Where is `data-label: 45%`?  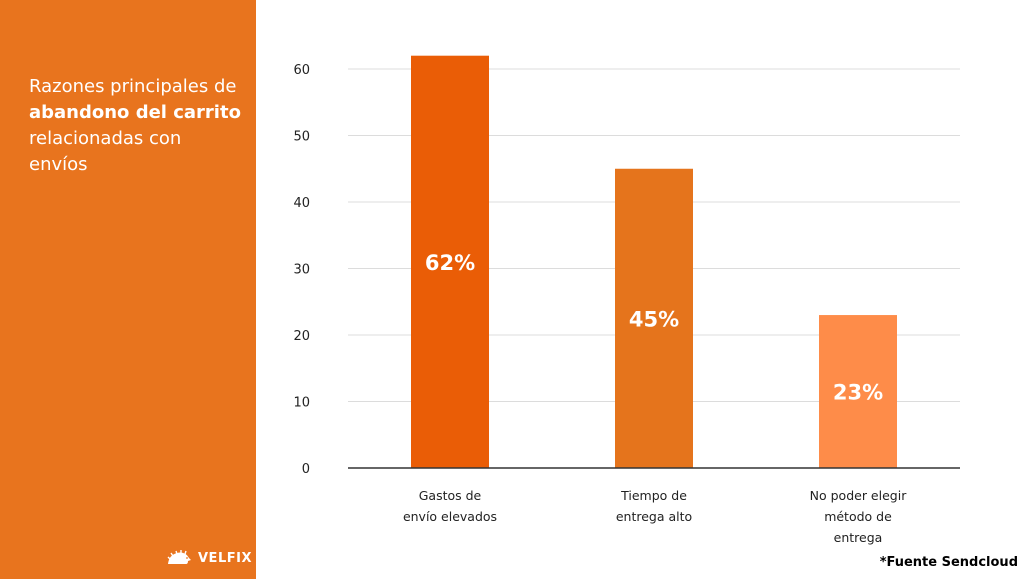
data-label: 45% is located at coordinates (654, 319).